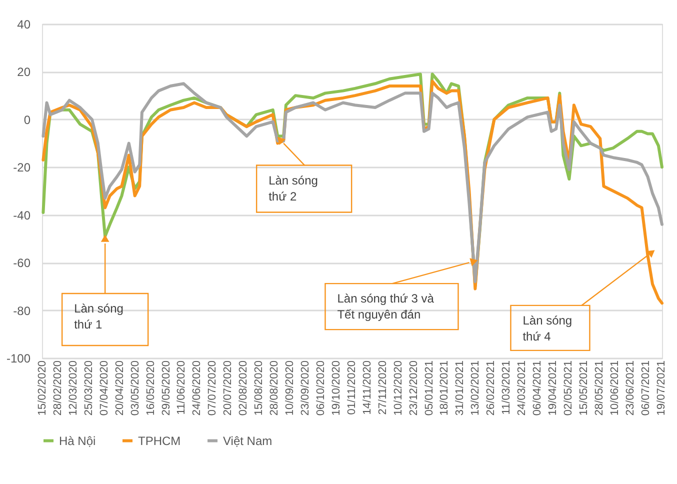  Describe the element at coordinates (320, 388) in the screenshot. I see `x-tick-label: 06/10/2020` at that location.